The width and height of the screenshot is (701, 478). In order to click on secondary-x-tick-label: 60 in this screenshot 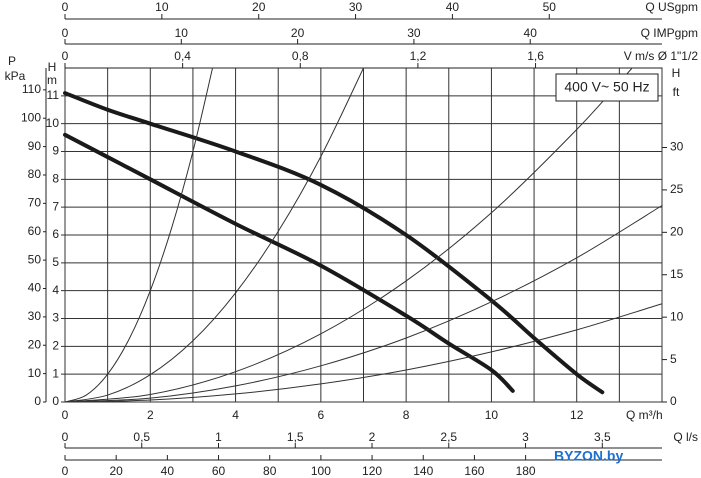, I will do `click(219, 471)`.